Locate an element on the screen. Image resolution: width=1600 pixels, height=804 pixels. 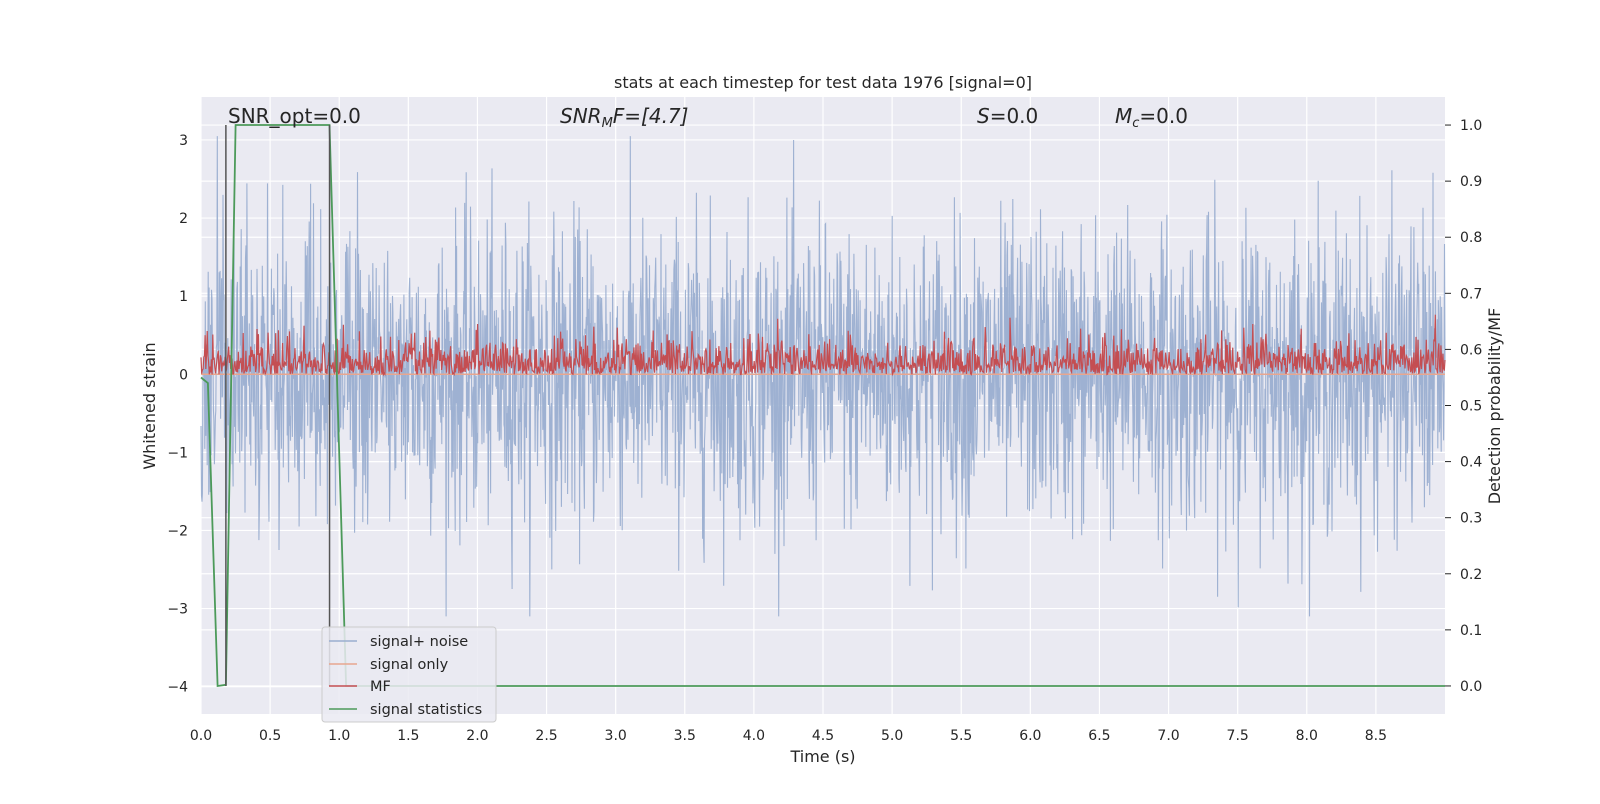
y-left-tick-label: −4 is located at coordinates (177, 688).